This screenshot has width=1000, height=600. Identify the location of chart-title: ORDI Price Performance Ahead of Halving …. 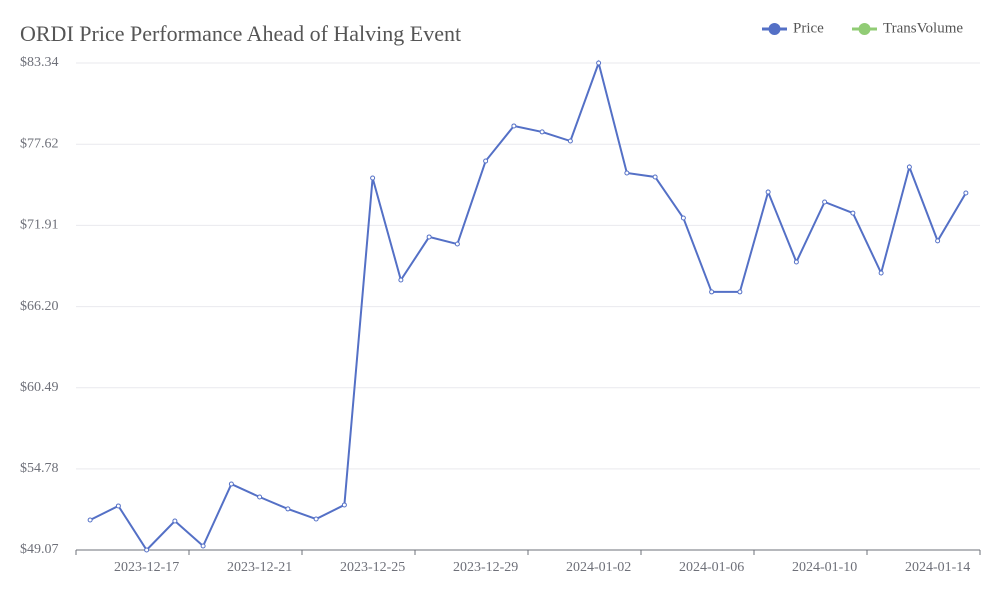
(240, 33).